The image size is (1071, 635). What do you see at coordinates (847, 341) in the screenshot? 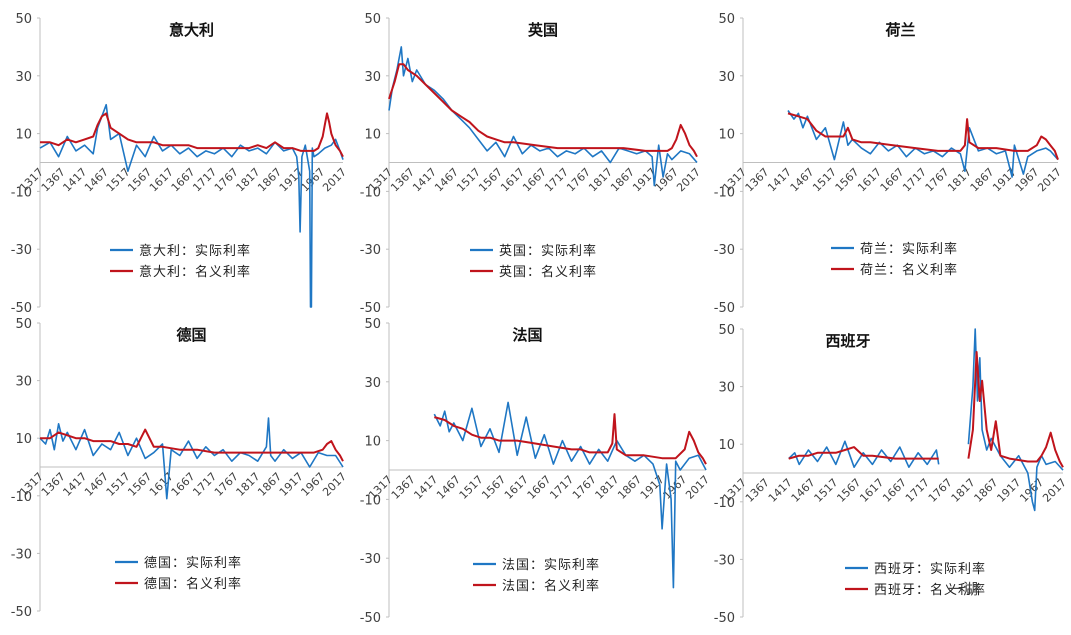
I see `chart-title: 西班牙` at bounding box center [847, 341].